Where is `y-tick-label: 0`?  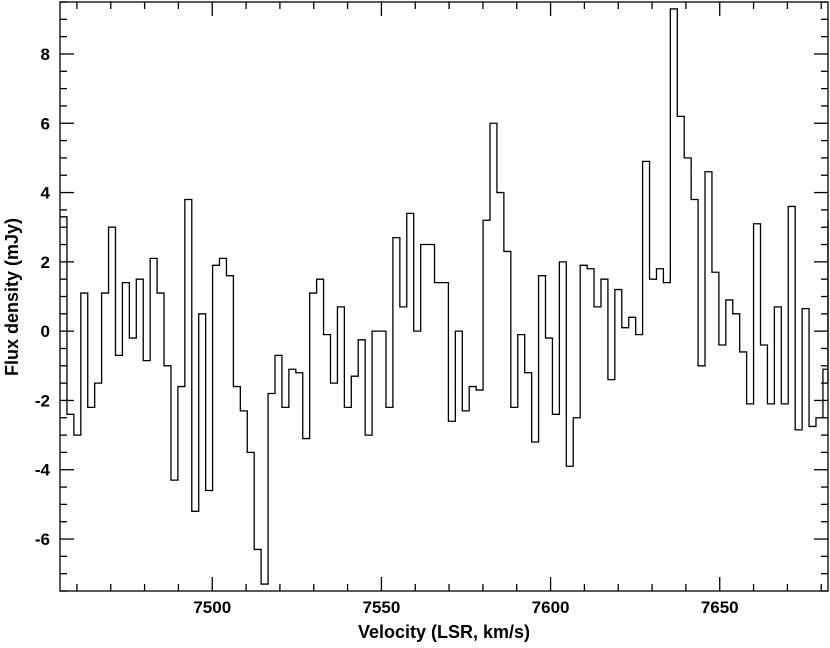
y-tick-label: 0 is located at coordinates (45, 331).